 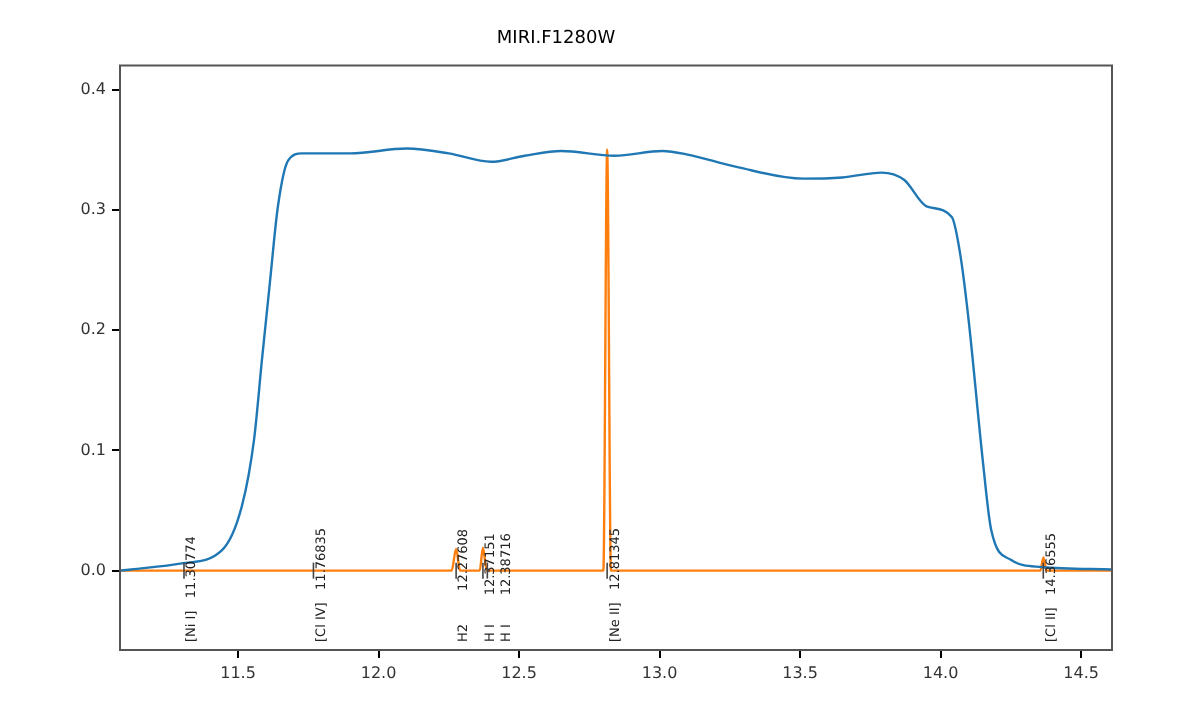 I want to click on x-tick-label: 11.5, so click(x=238, y=672).